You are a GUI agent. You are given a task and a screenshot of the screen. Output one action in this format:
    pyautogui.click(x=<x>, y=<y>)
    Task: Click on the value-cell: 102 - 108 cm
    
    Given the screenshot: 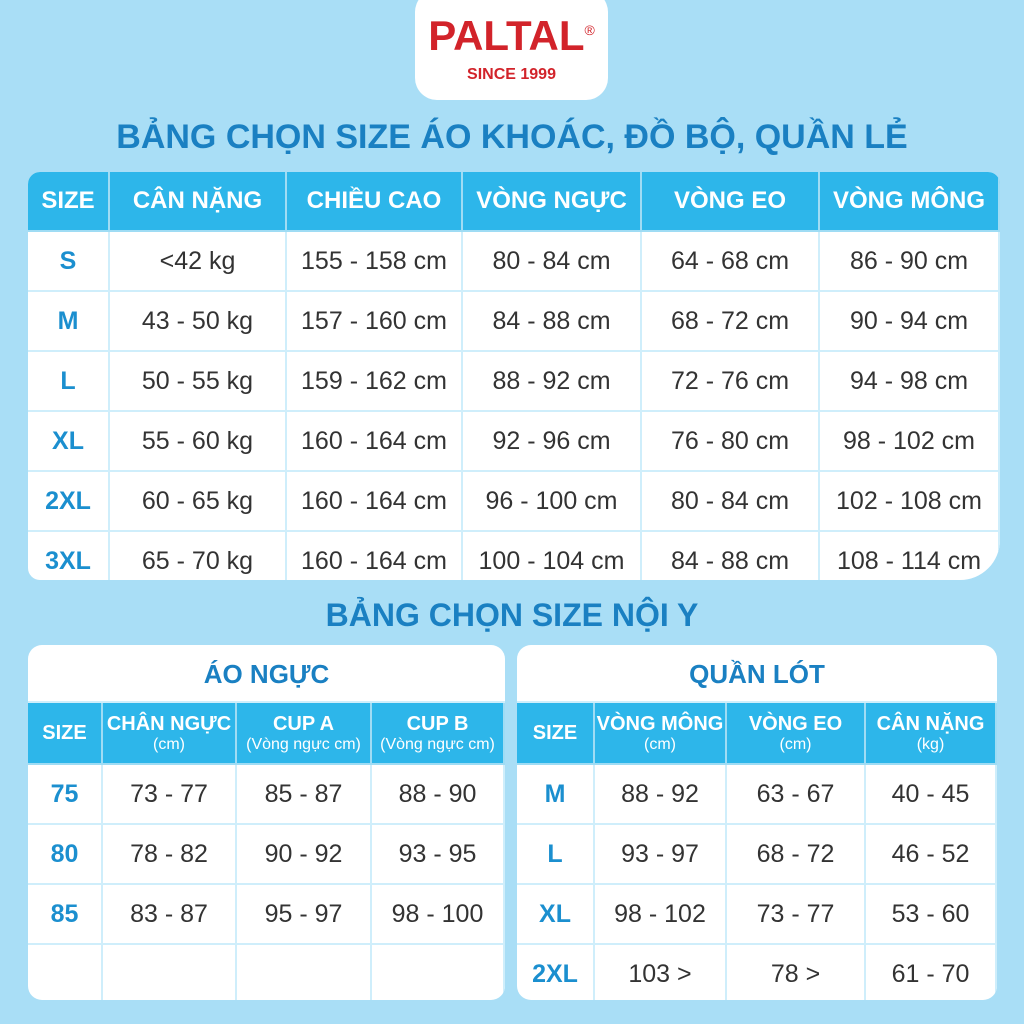 What is the action you would take?
    pyautogui.click(x=910, y=502)
    